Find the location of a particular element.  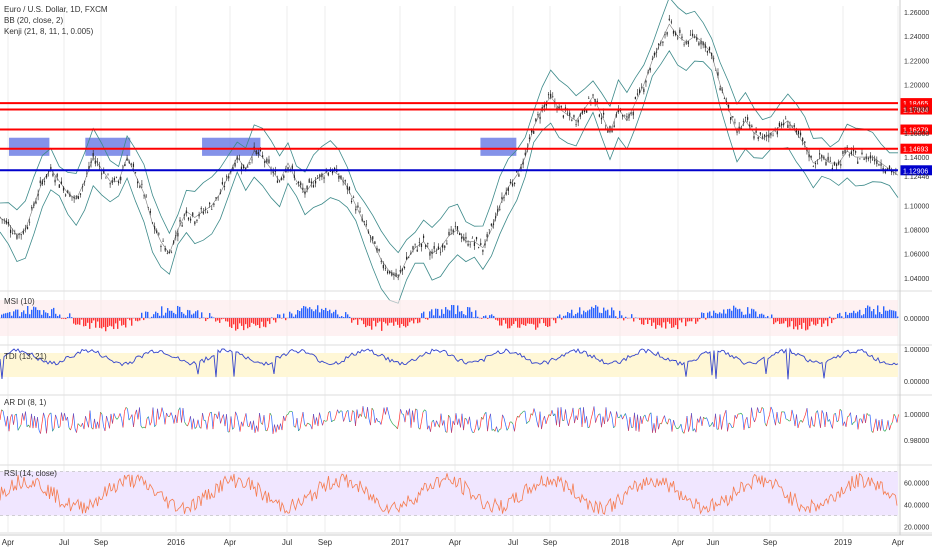

ardi-tick-label: 1.00000 is located at coordinates (916, 415).